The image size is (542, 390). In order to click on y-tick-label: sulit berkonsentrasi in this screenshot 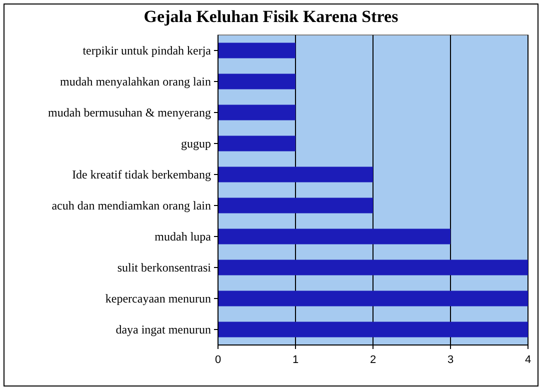, I will do `click(164, 267)`.